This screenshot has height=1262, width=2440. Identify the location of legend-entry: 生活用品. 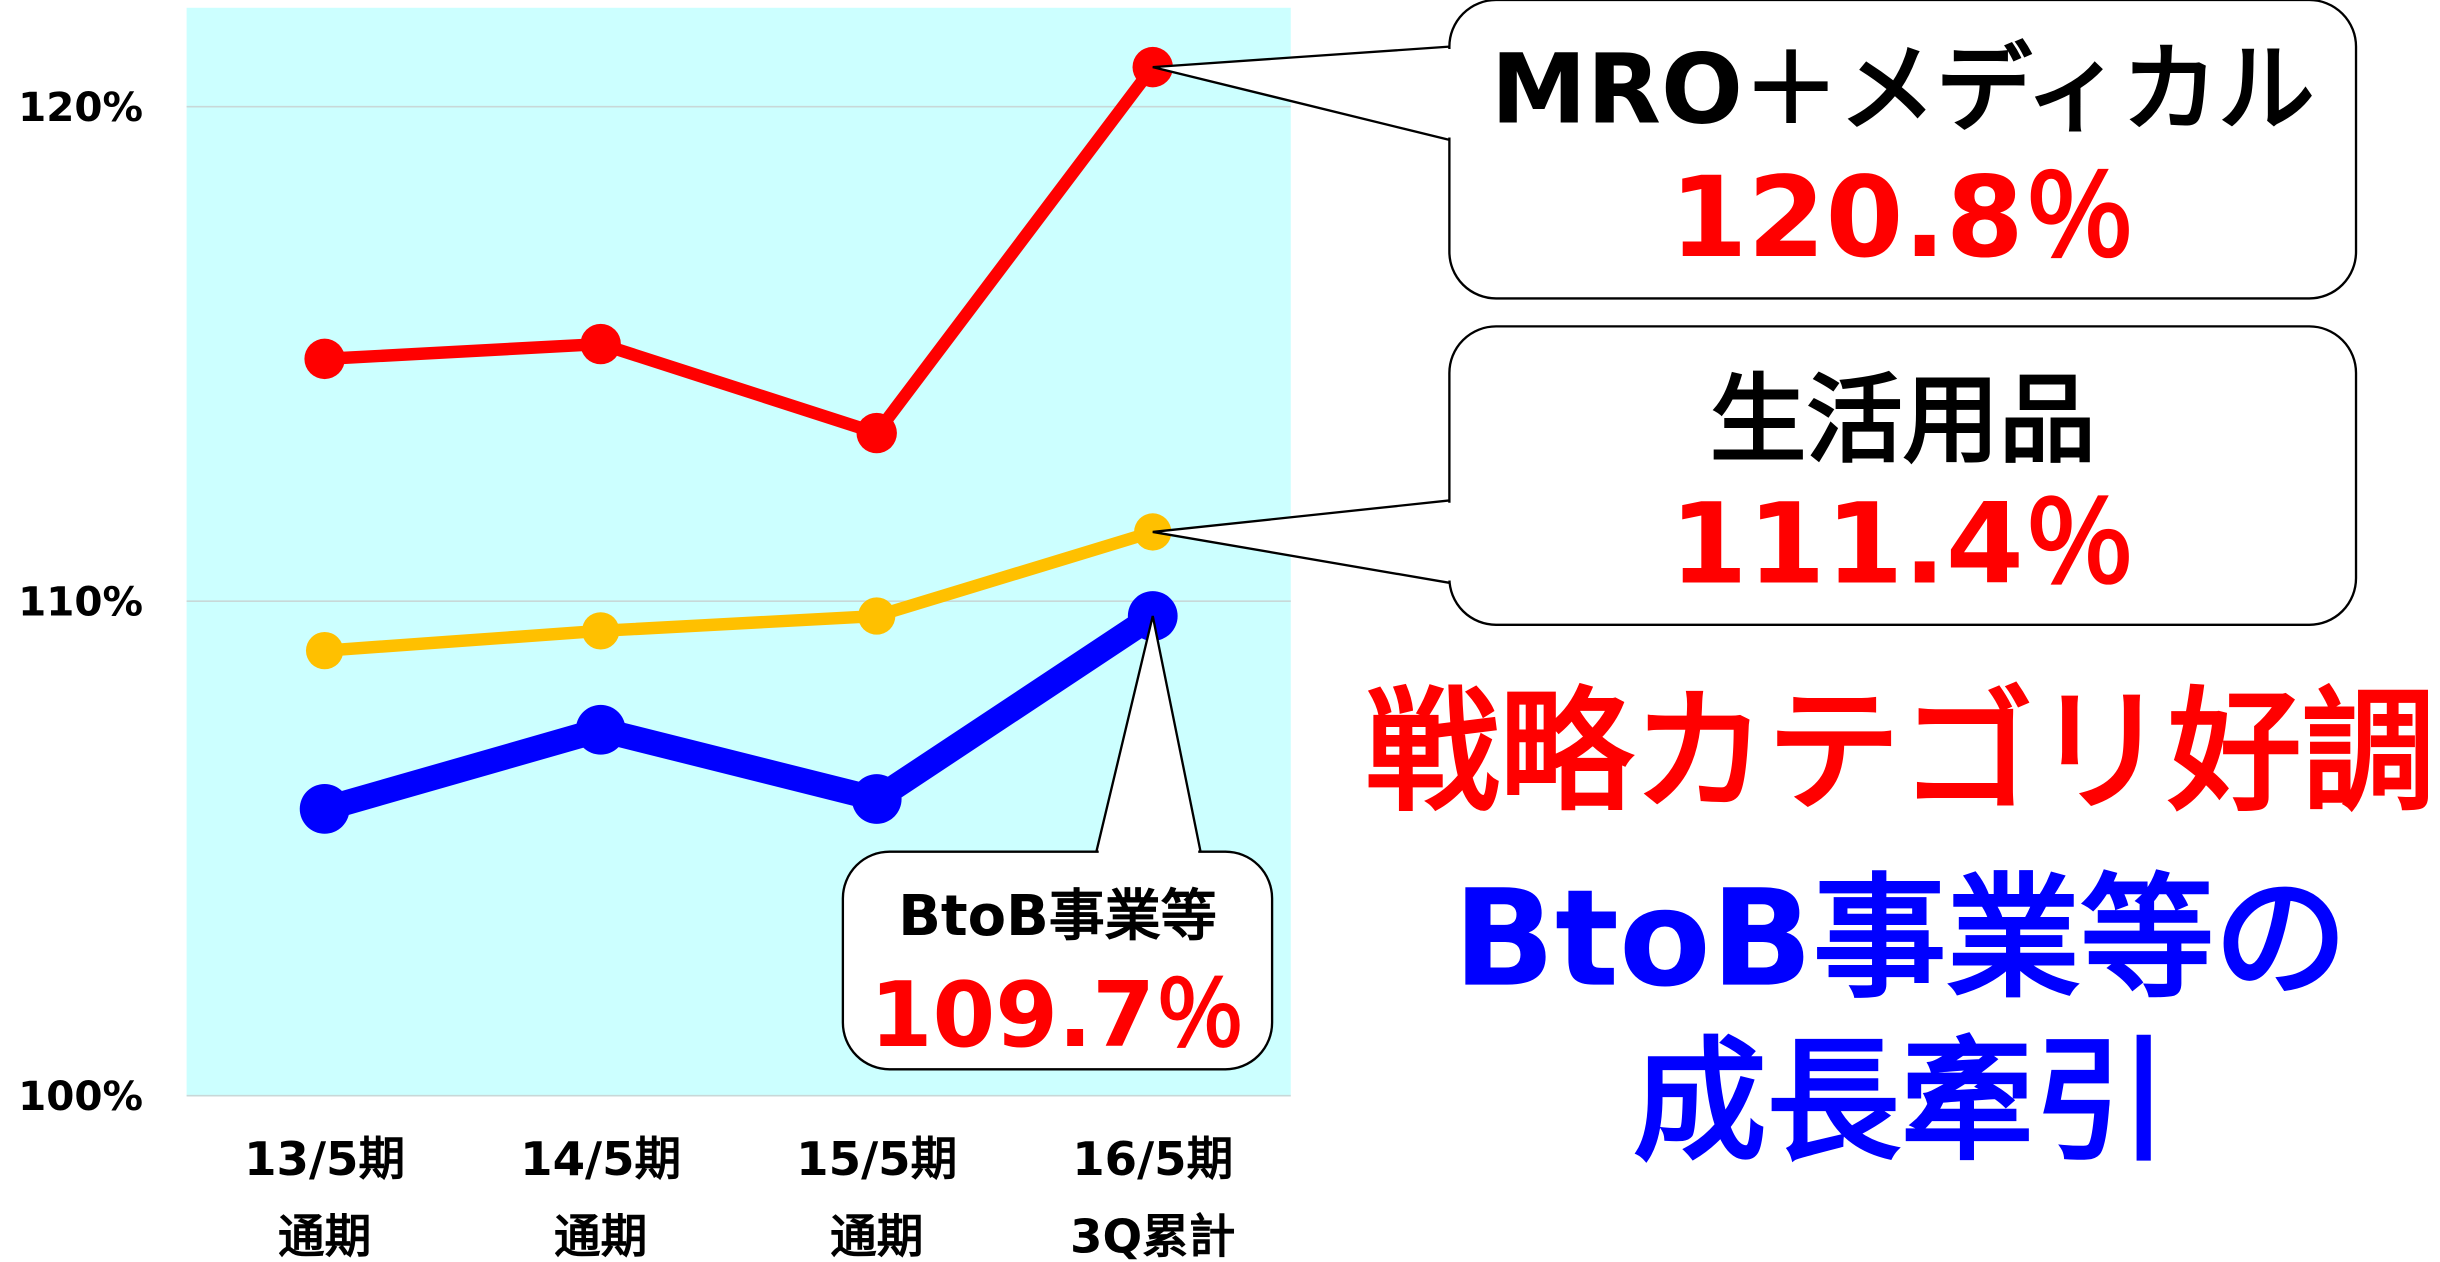
(1903, 421).